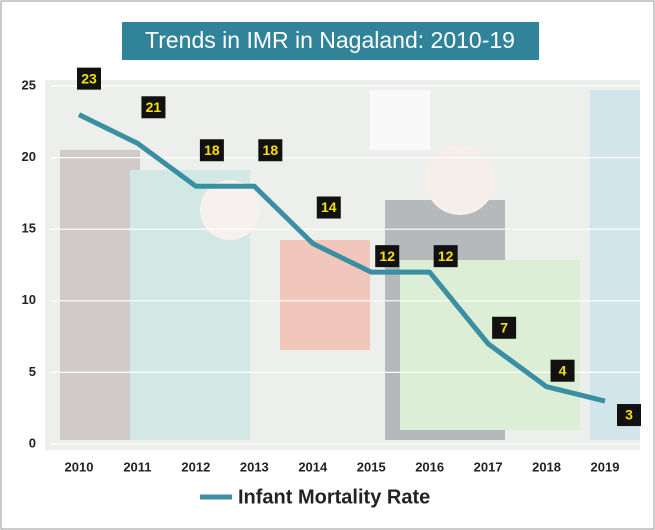 Image resolution: width=655 pixels, height=530 pixels. I want to click on x-tick-label: 2010, so click(79, 466).